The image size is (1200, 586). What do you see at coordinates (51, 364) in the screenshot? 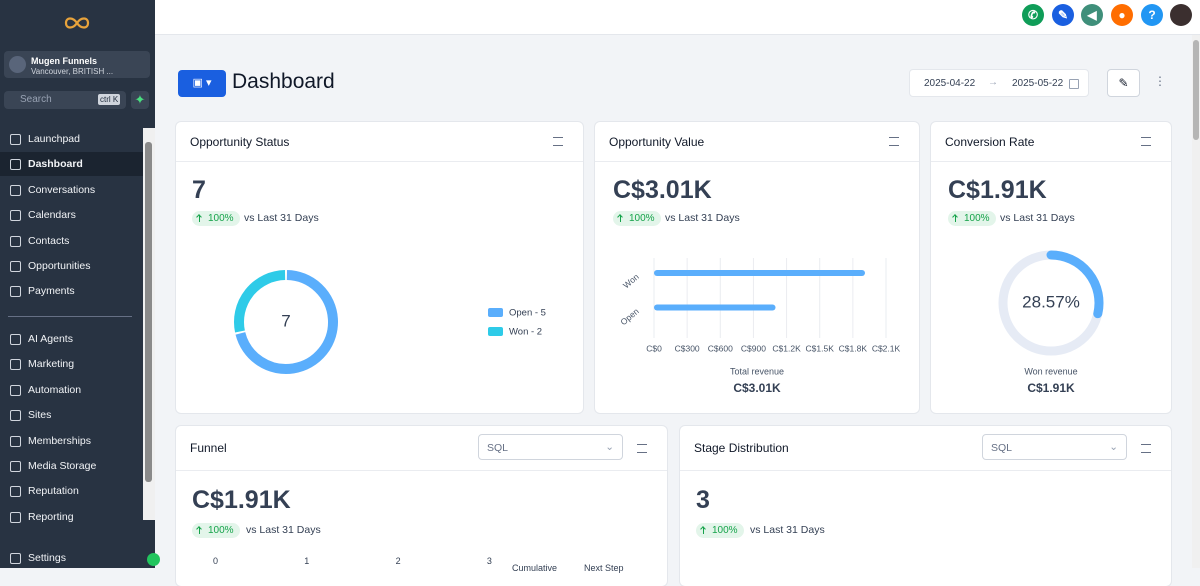
I see `nav-label: Marketing` at bounding box center [51, 364].